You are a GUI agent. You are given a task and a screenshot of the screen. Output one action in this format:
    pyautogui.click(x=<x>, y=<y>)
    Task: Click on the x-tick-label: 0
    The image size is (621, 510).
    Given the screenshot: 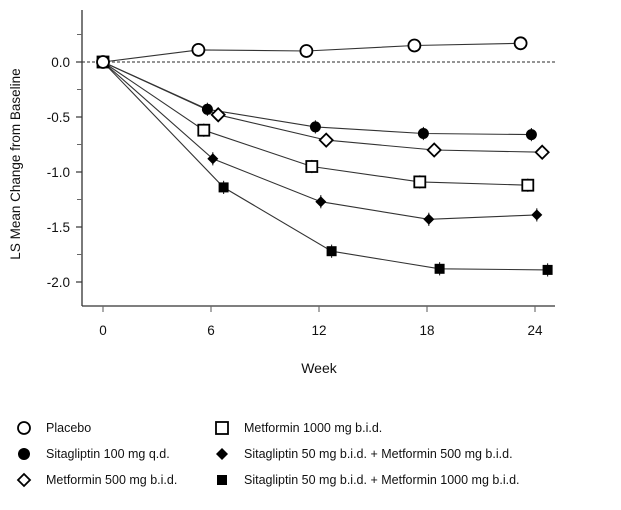 What is the action you would take?
    pyautogui.click(x=103, y=330)
    